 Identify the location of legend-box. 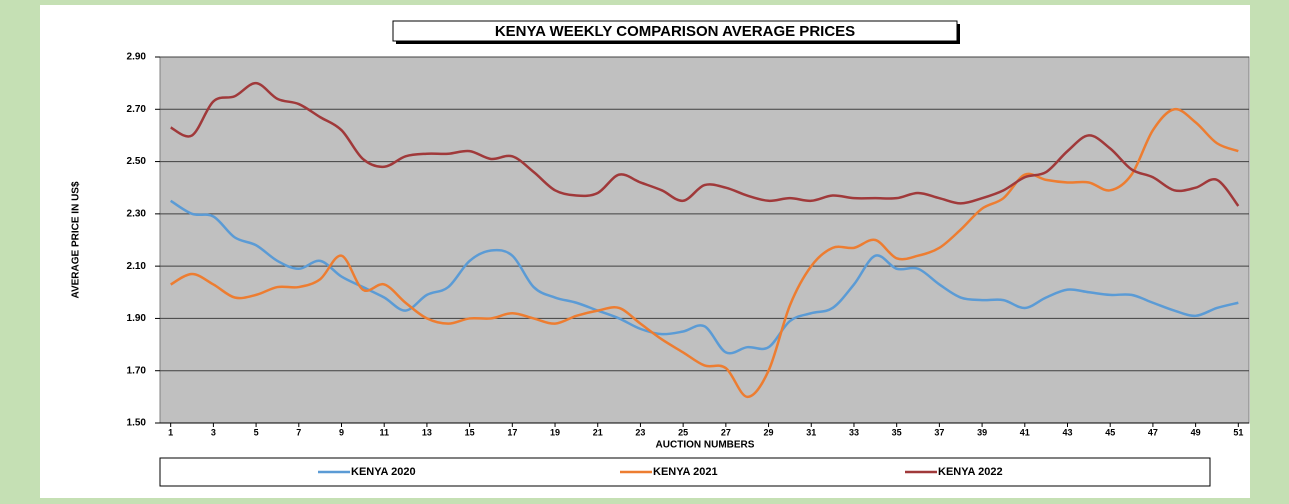
(685, 472).